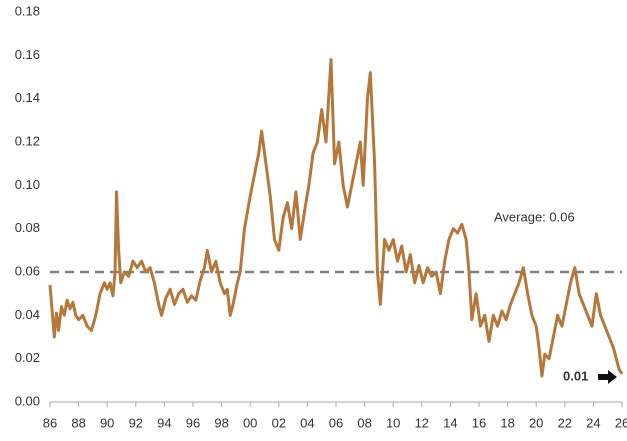 This screenshot has width=627, height=441. I want to click on x-tick-label: 92, so click(136, 422).